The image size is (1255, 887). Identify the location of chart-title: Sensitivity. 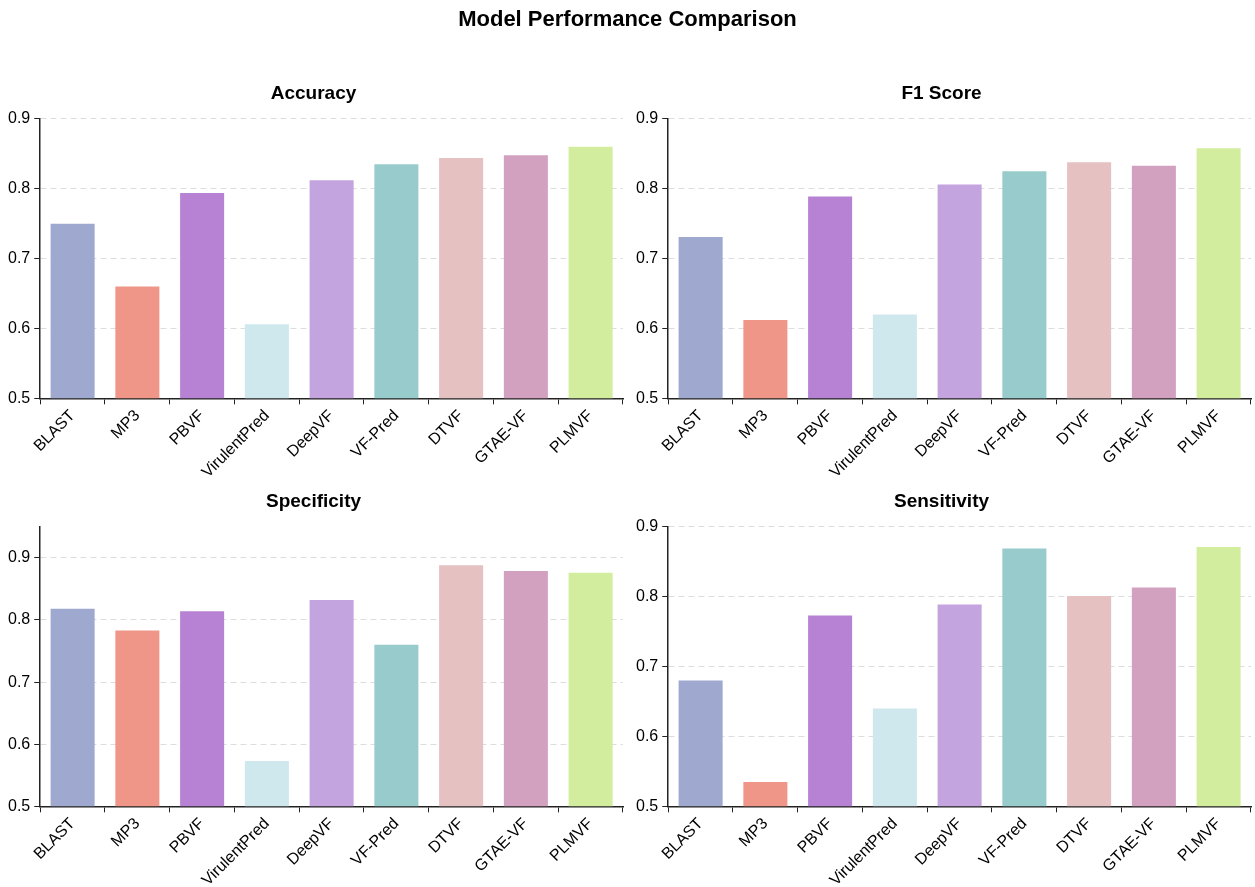
(941, 500).